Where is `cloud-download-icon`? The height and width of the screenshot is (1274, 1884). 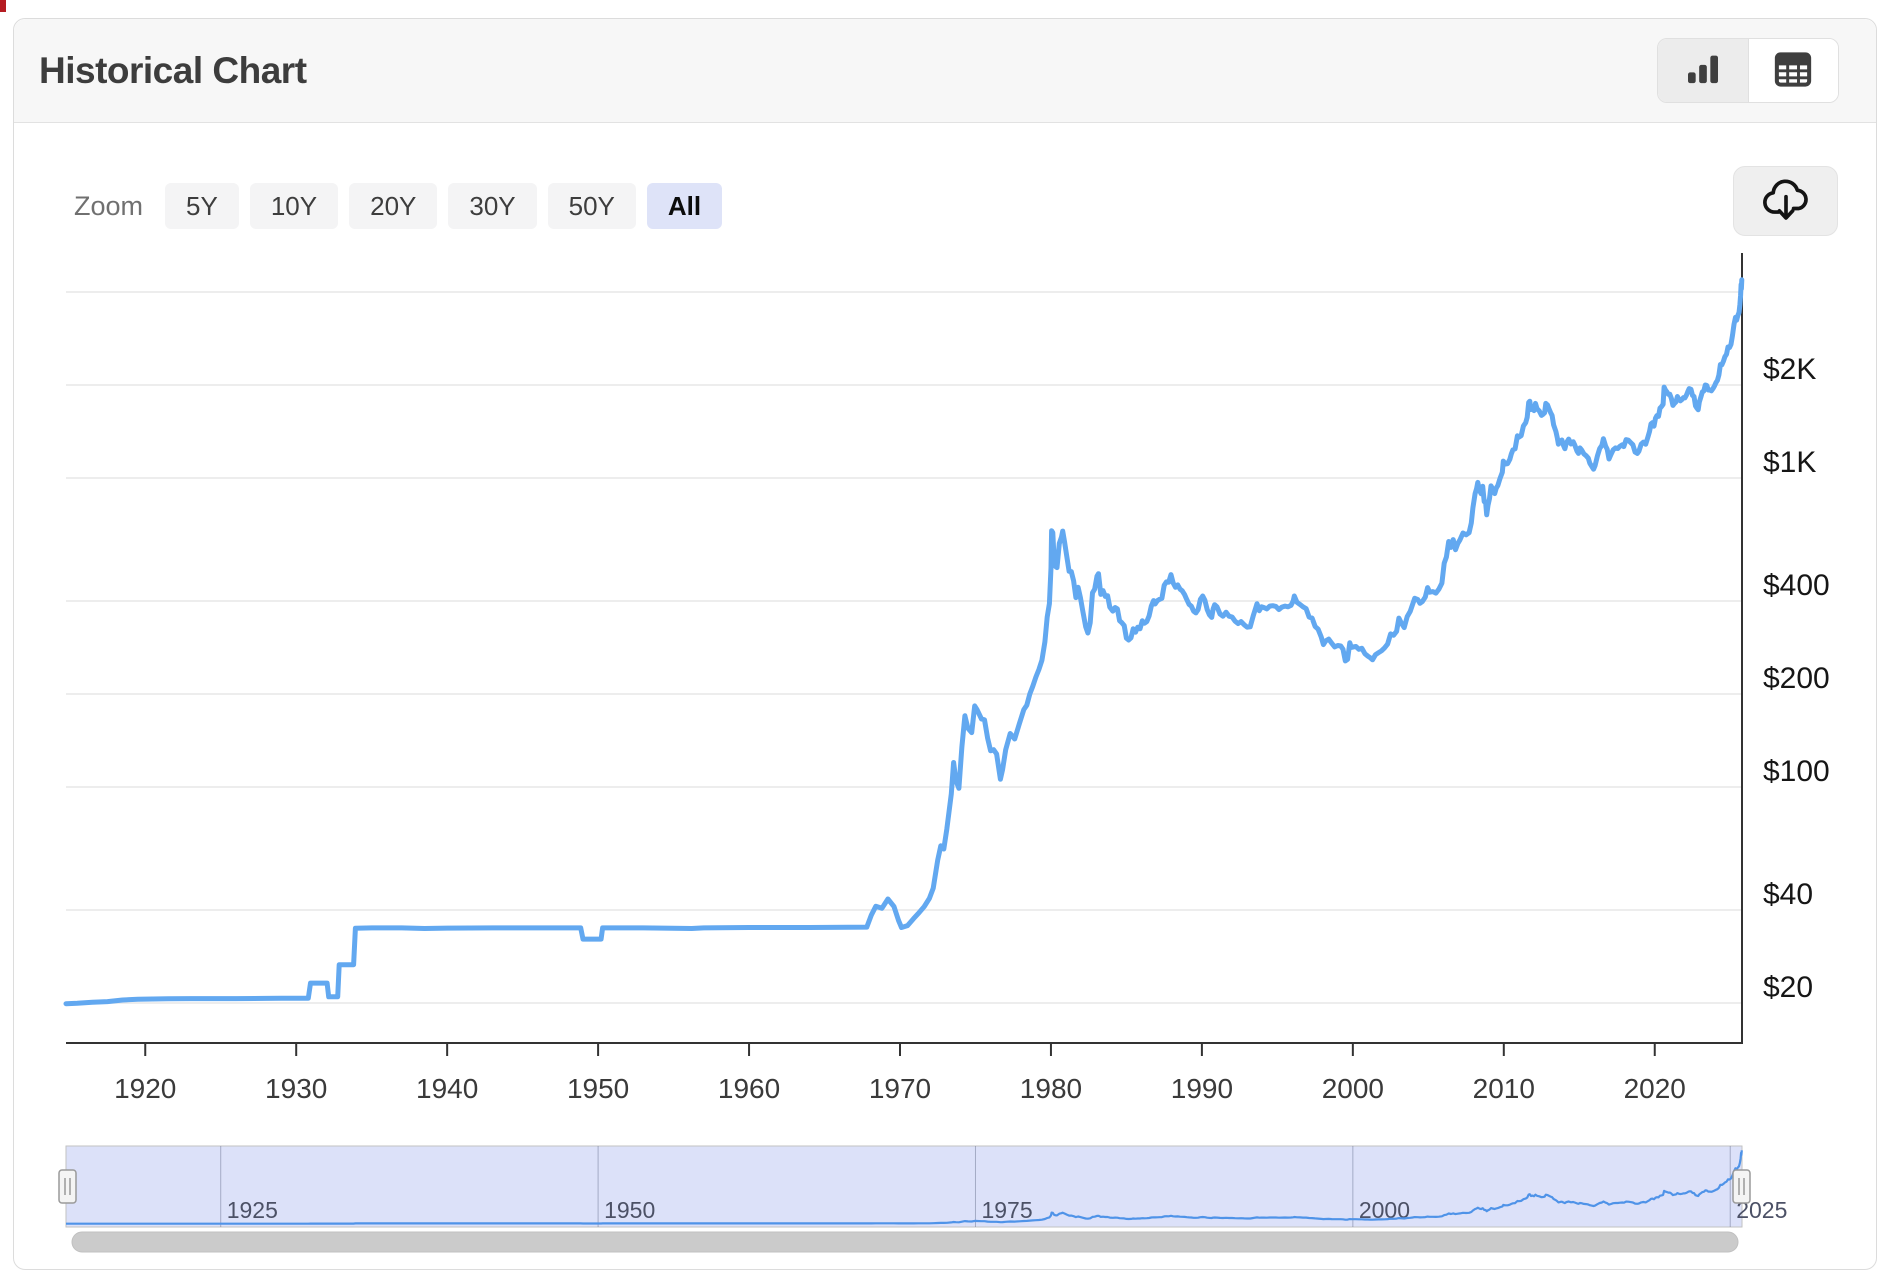 cloud-download-icon is located at coordinates (1786, 201).